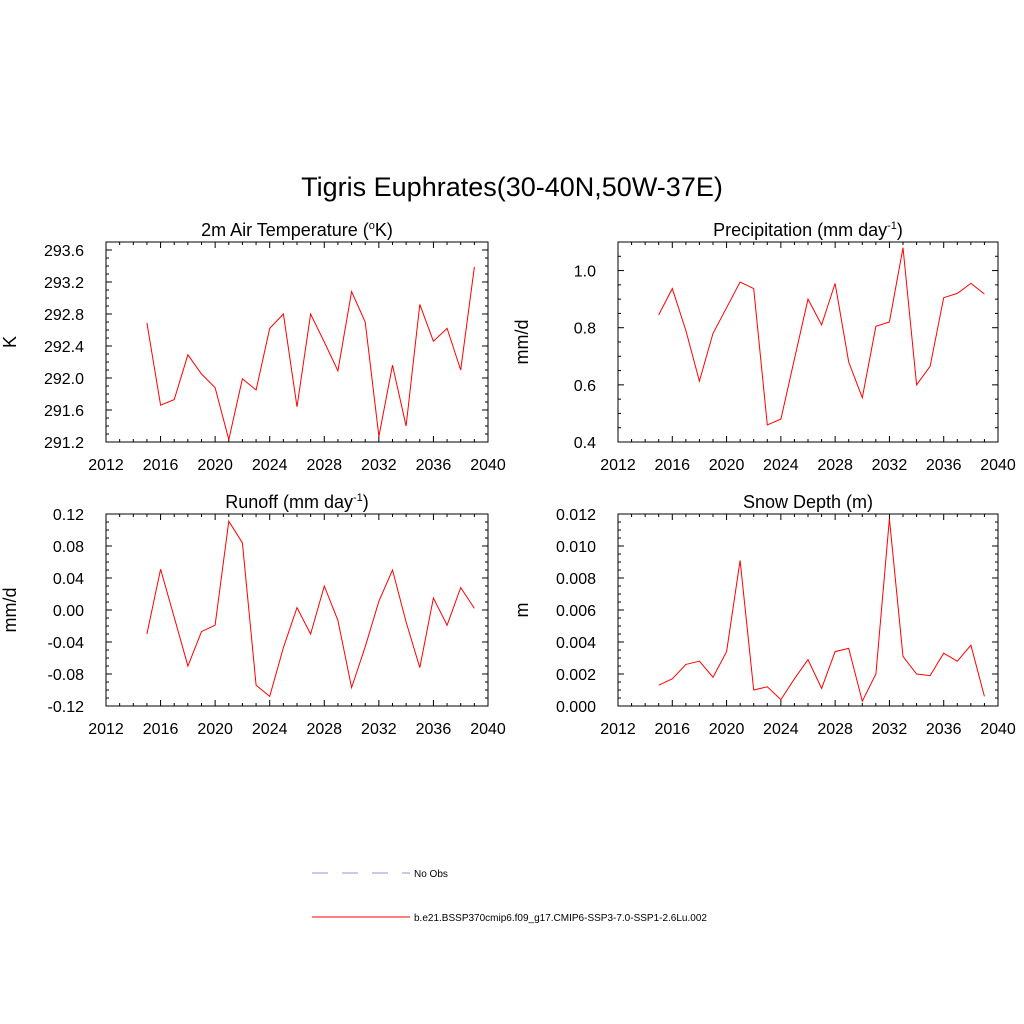 Image resolution: width=1024 pixels, height=1024 pixels. Describe the element at coordinates (512, 187) in the screenshot. I see `figure-title: Tigris Euphrates(30-40N,50W-37E)` at that location.